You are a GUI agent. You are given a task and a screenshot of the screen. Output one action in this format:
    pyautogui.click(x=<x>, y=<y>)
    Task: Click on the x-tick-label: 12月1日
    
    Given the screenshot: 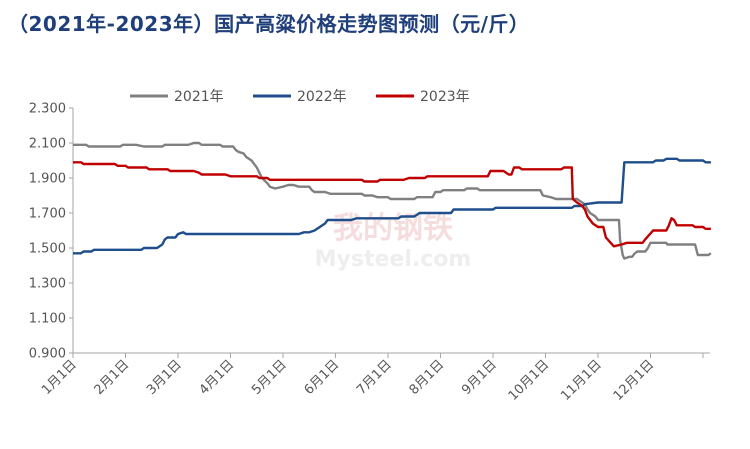 What is the action you would take?
    pyautogui.click(x=634, y=380)
    